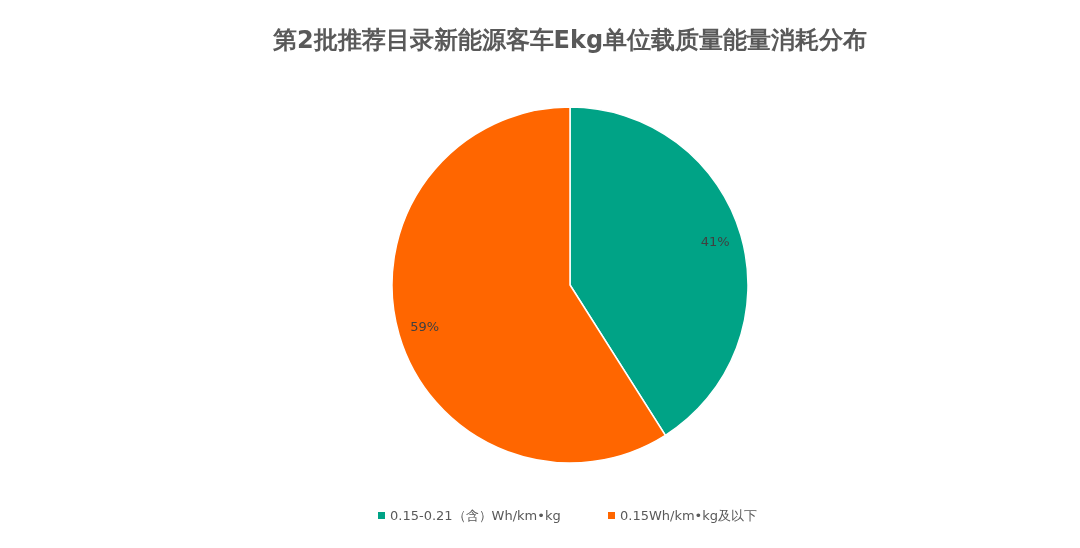 The image size is (1080, 548). I want to click on data-label: 41%, so click(715, 242).